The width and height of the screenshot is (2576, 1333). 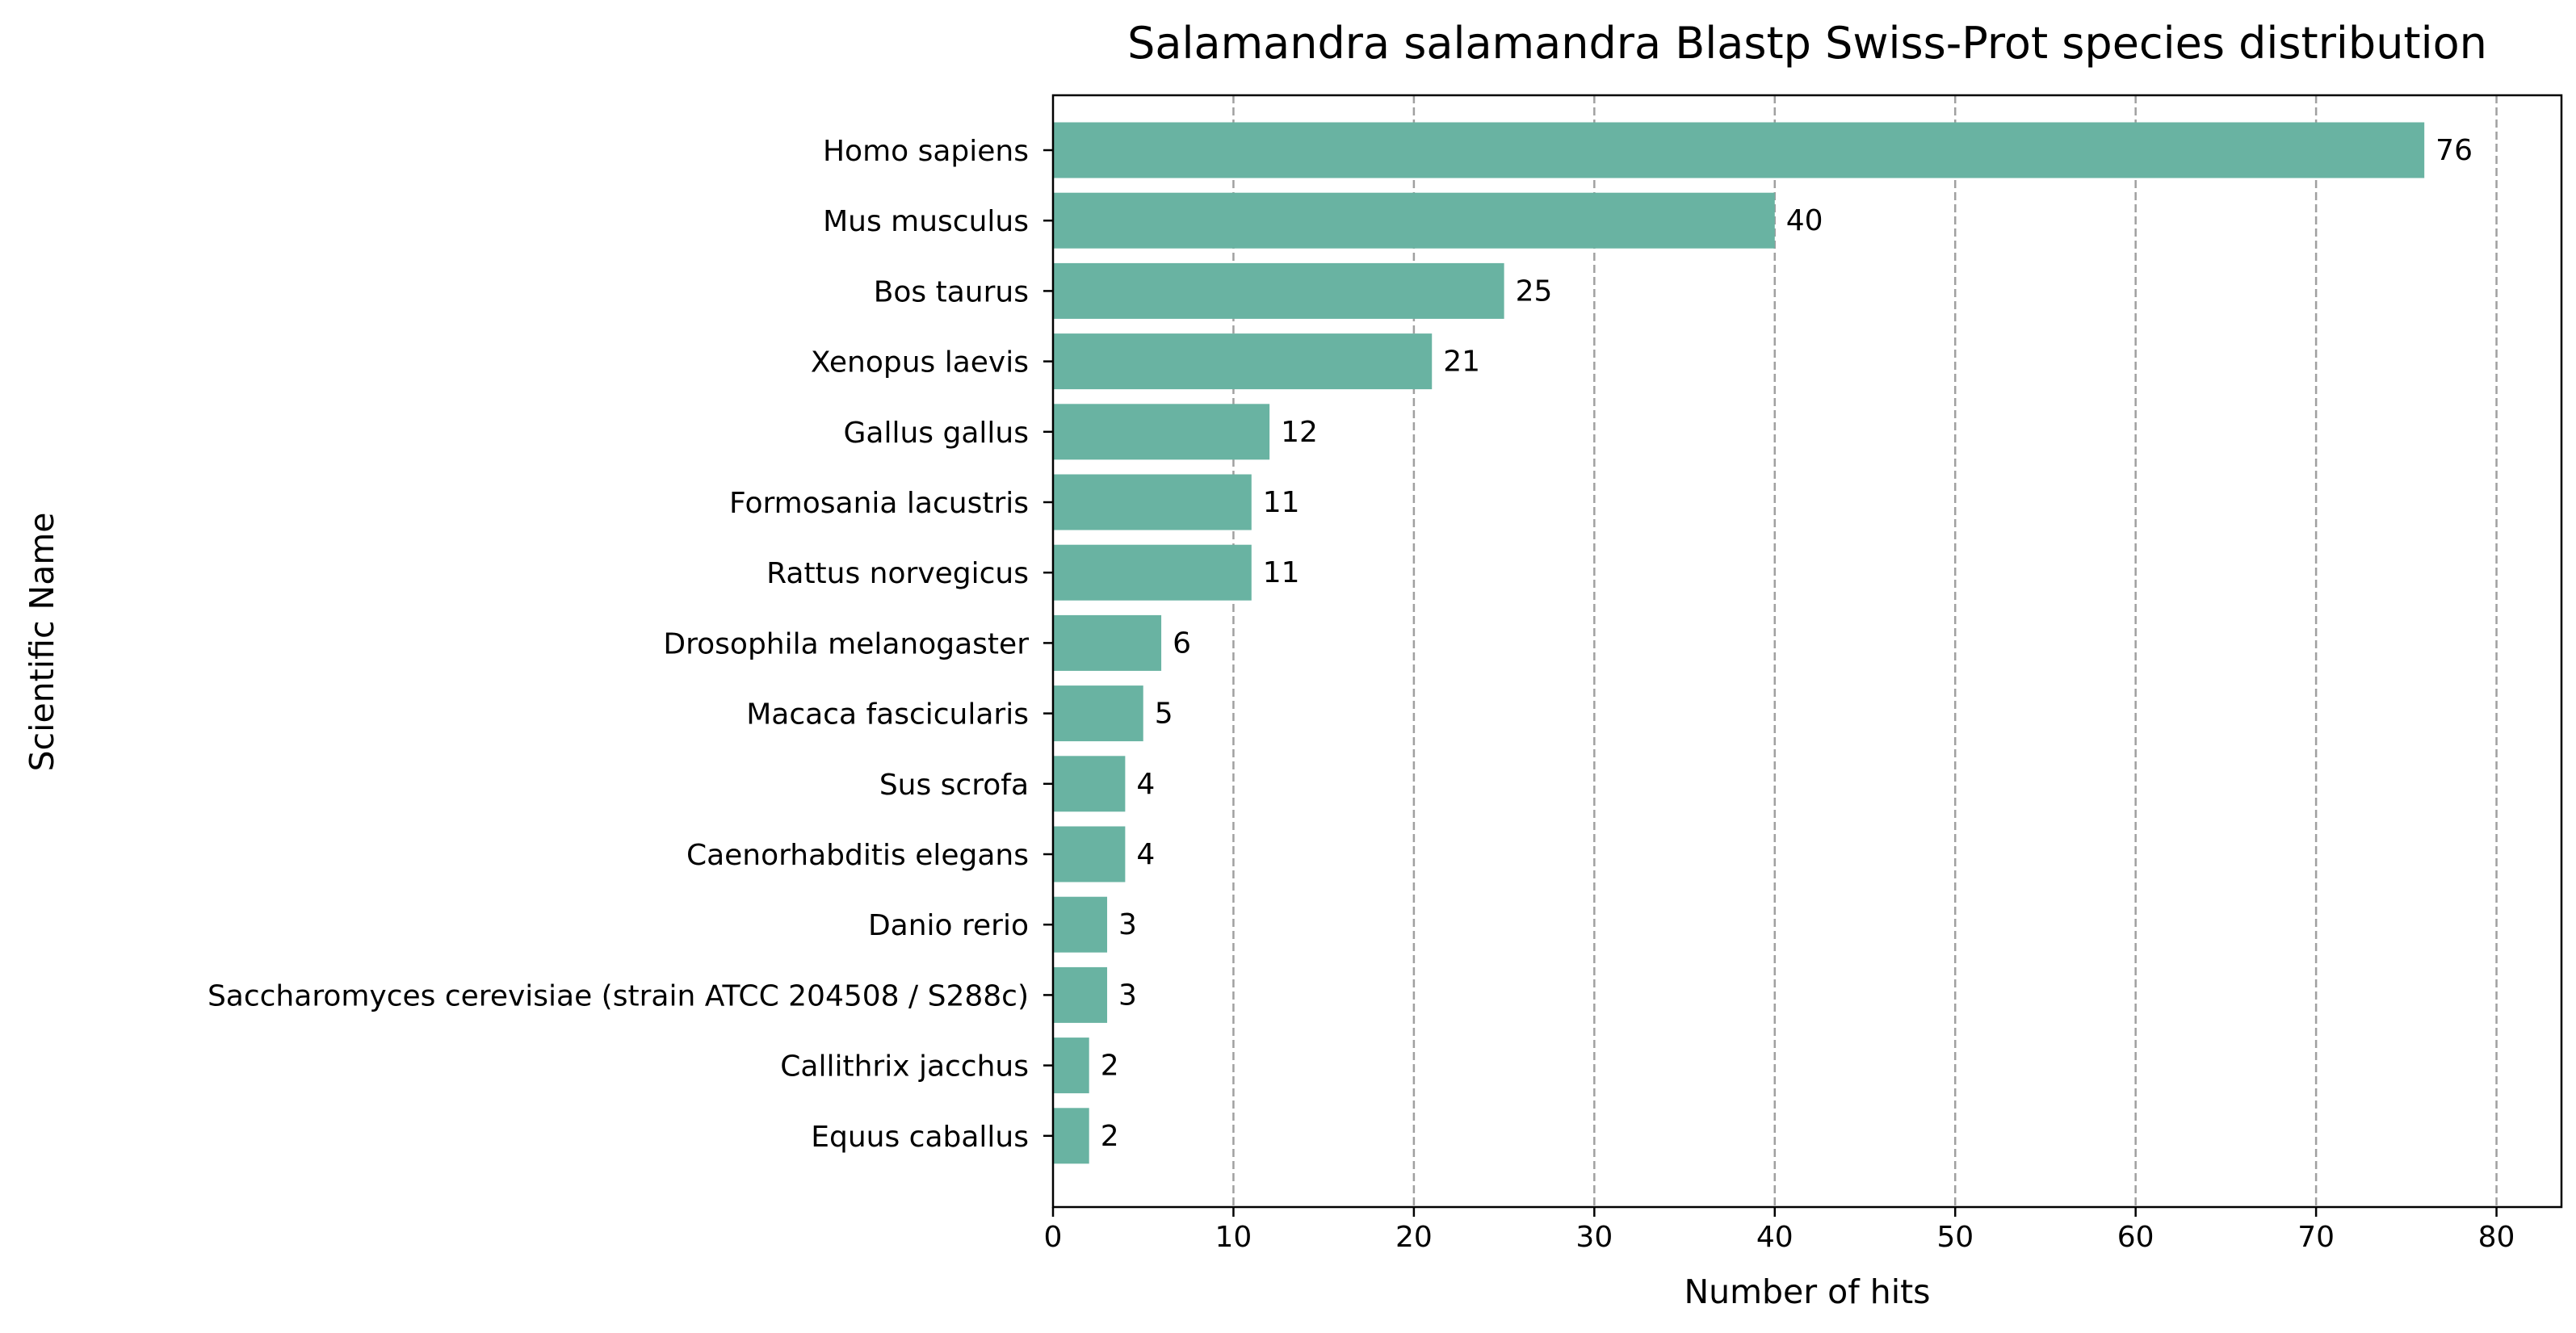 I want to click on y-tick-label: Bos taurus, so click(x=951, y=291).